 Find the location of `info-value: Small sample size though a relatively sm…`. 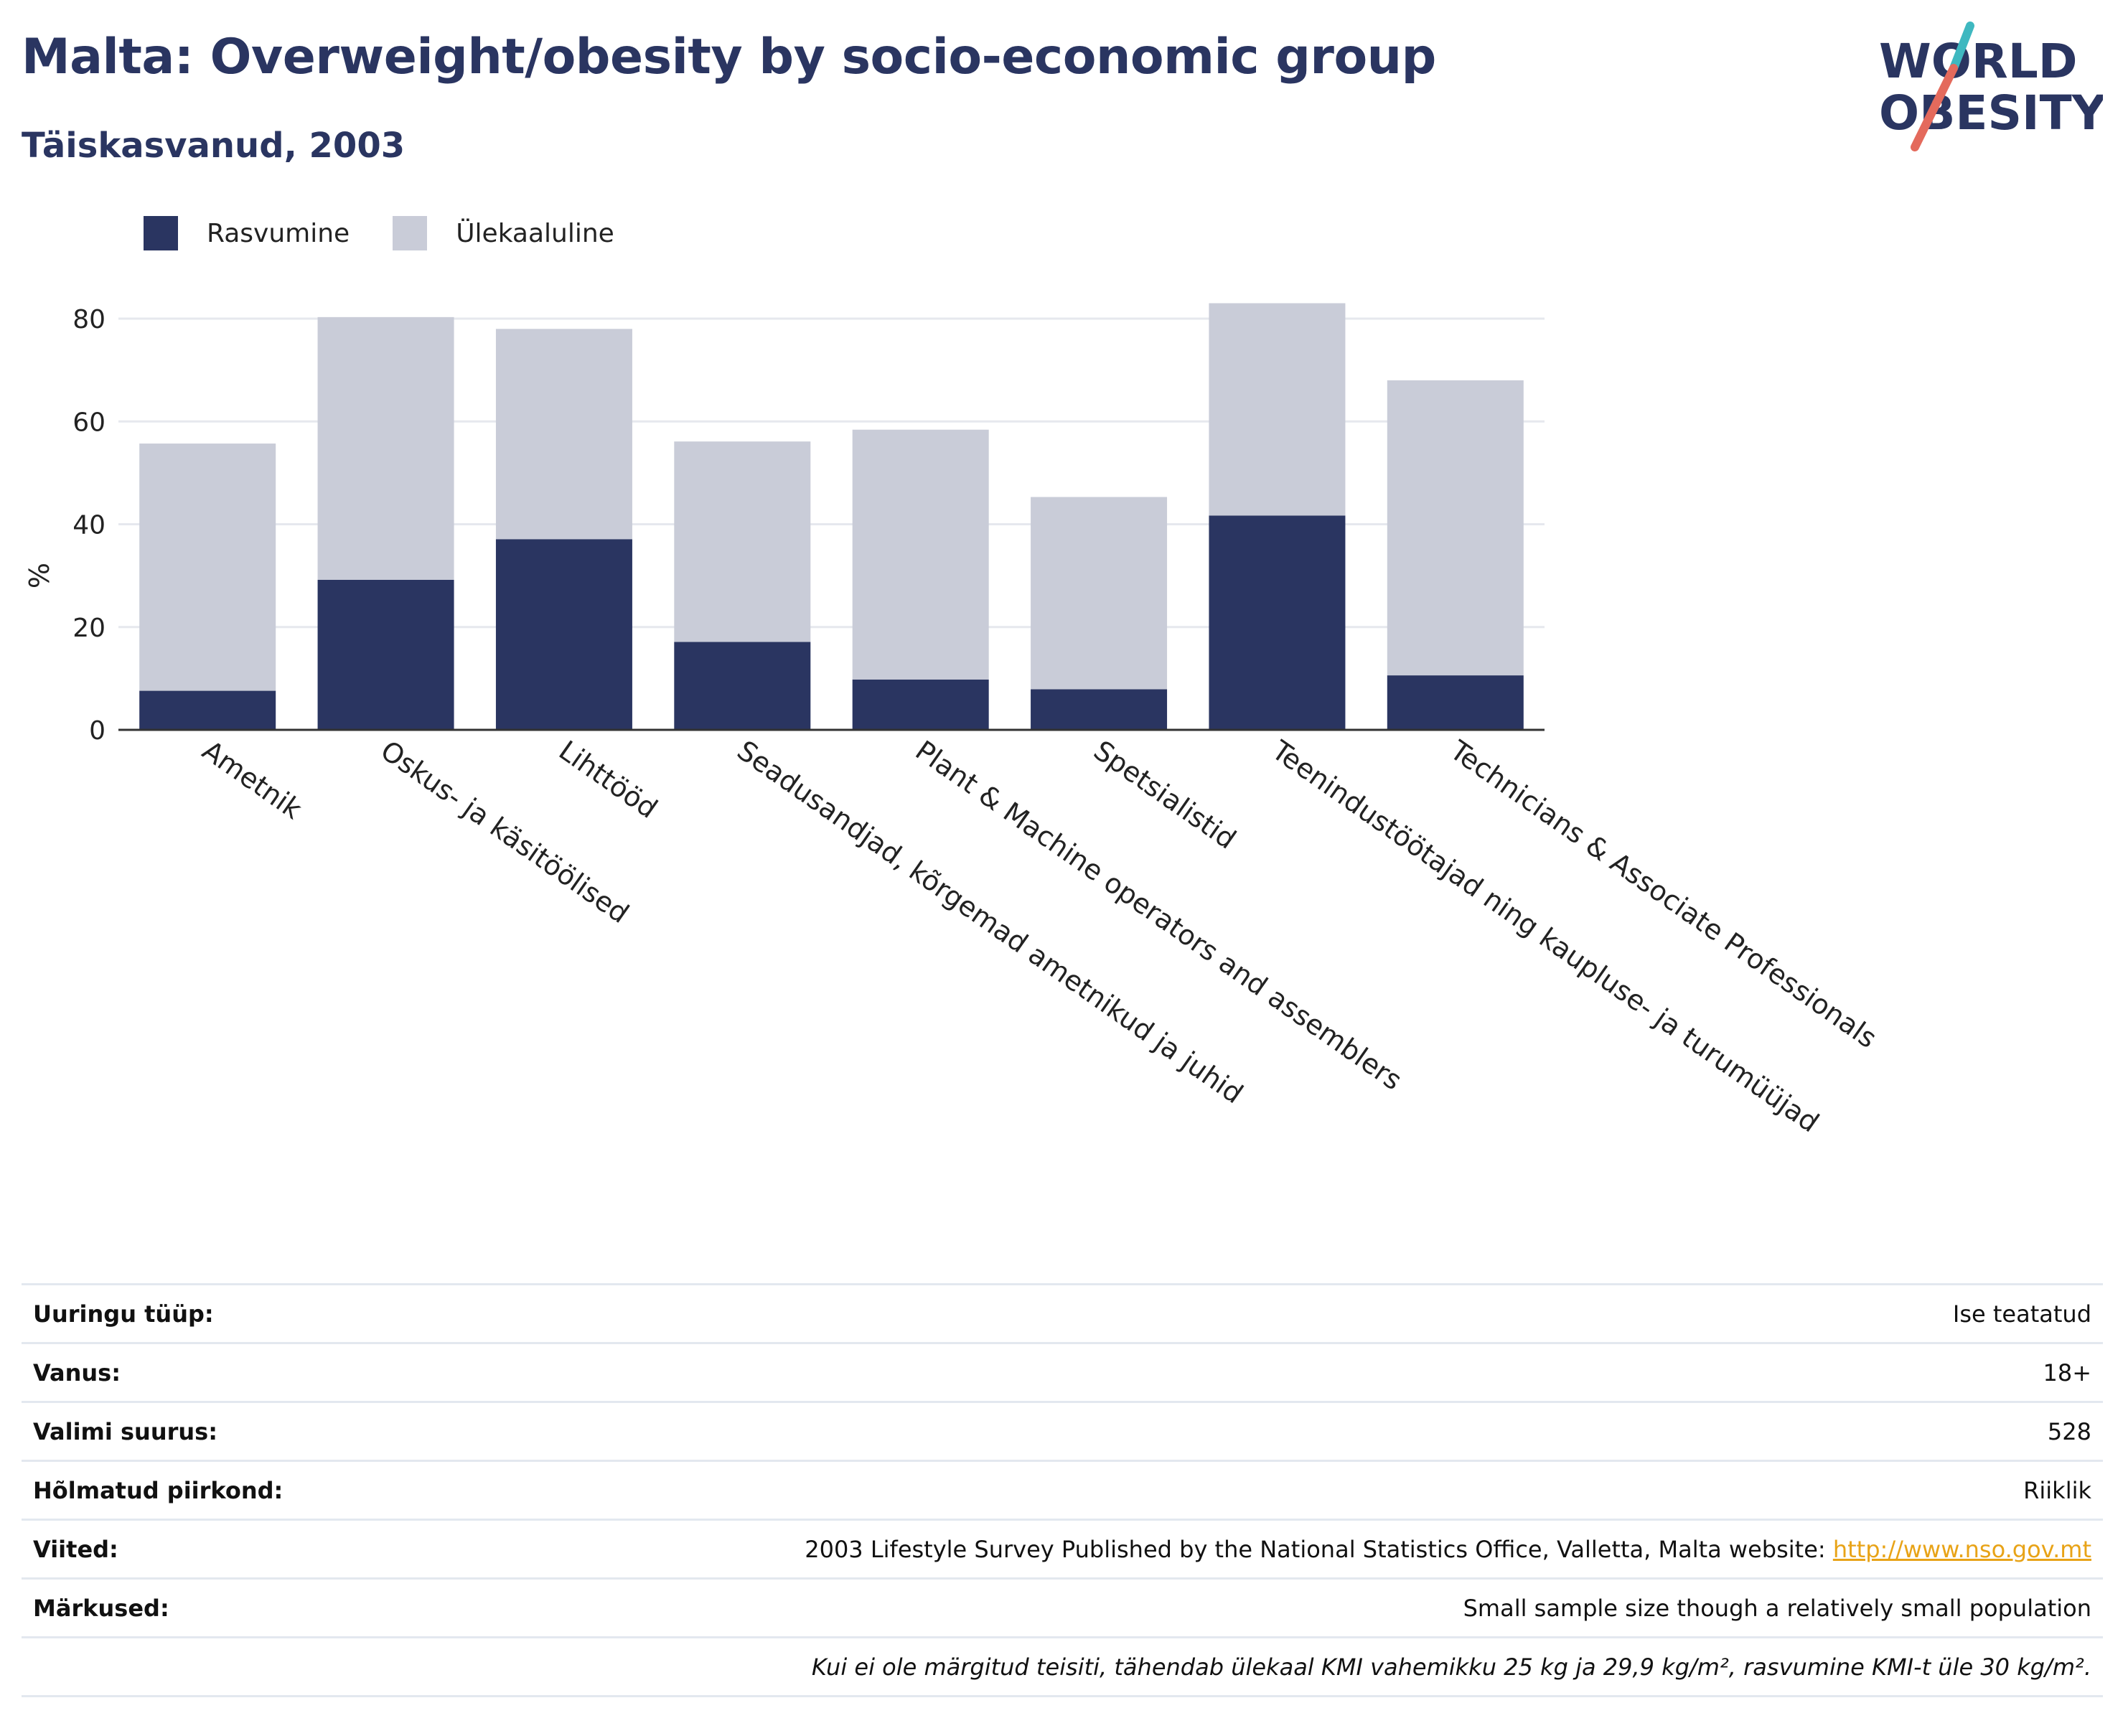

info-value: Small sample size though a relatively sm… is located at coordinates (1777, 1608).